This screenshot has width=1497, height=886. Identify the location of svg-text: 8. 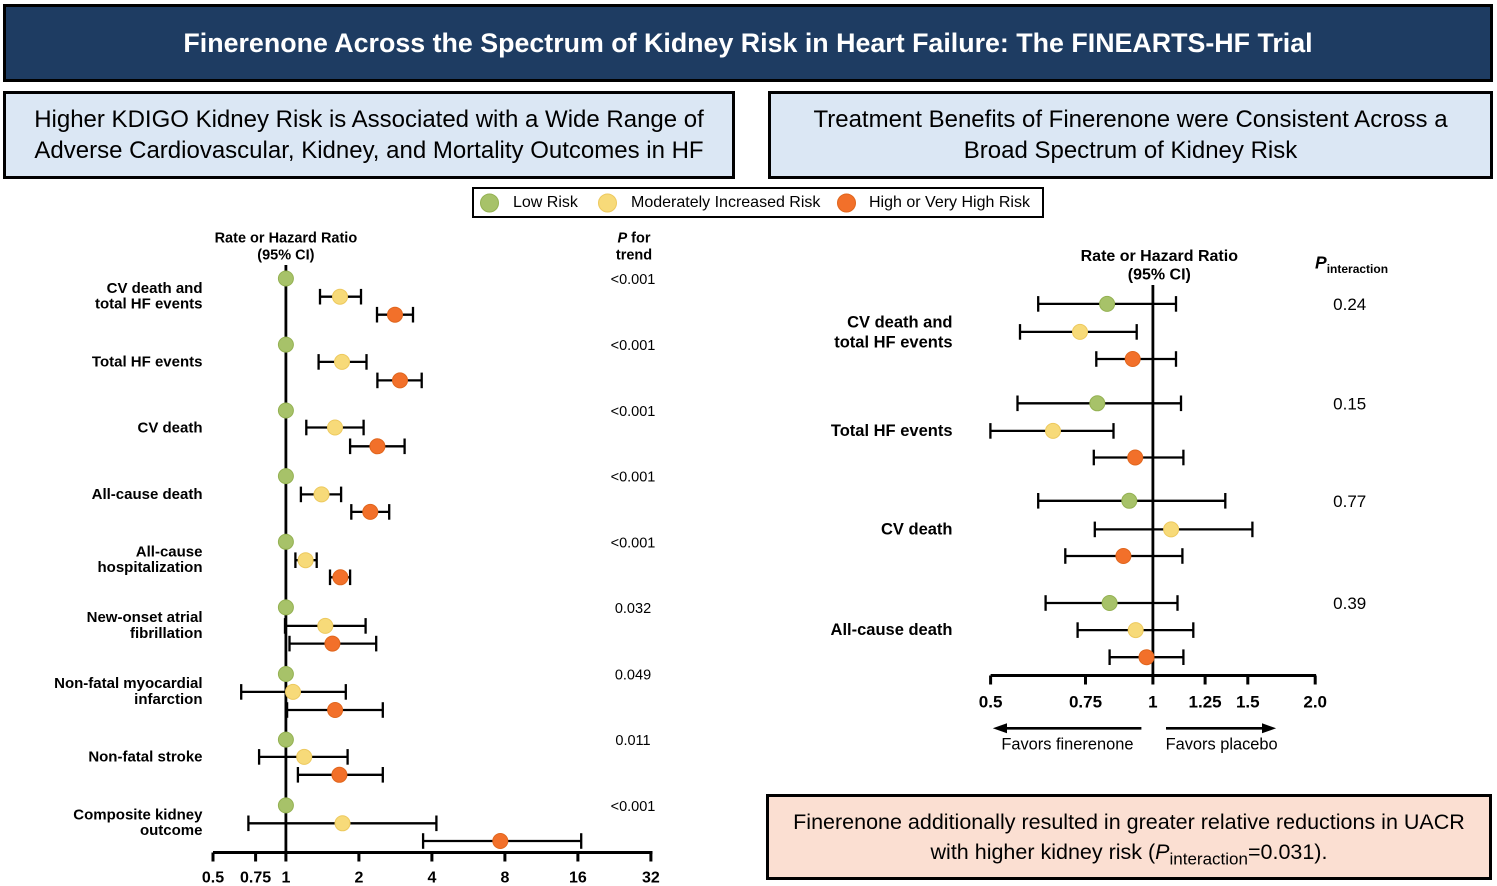
(504, 878).